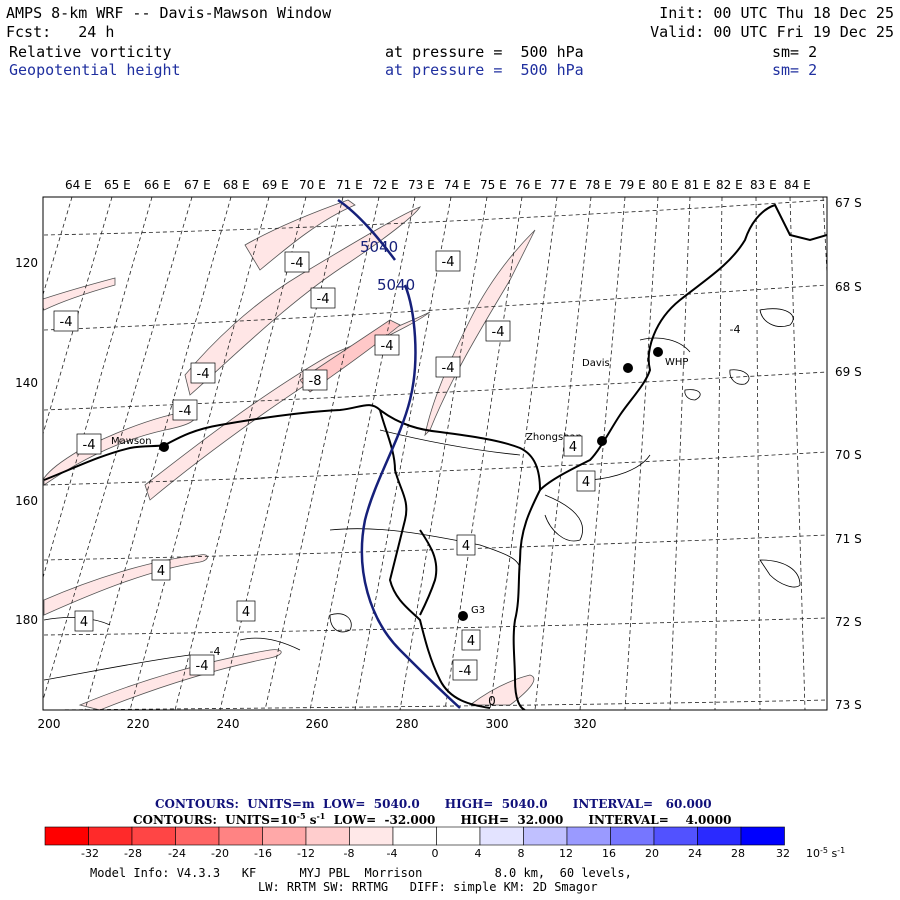 This screenshot has width=900, height=900. Describe the element at coordinates (60, 32) in the screenshot. I see `forecast-hour: Fcst: 24 h` at that location.